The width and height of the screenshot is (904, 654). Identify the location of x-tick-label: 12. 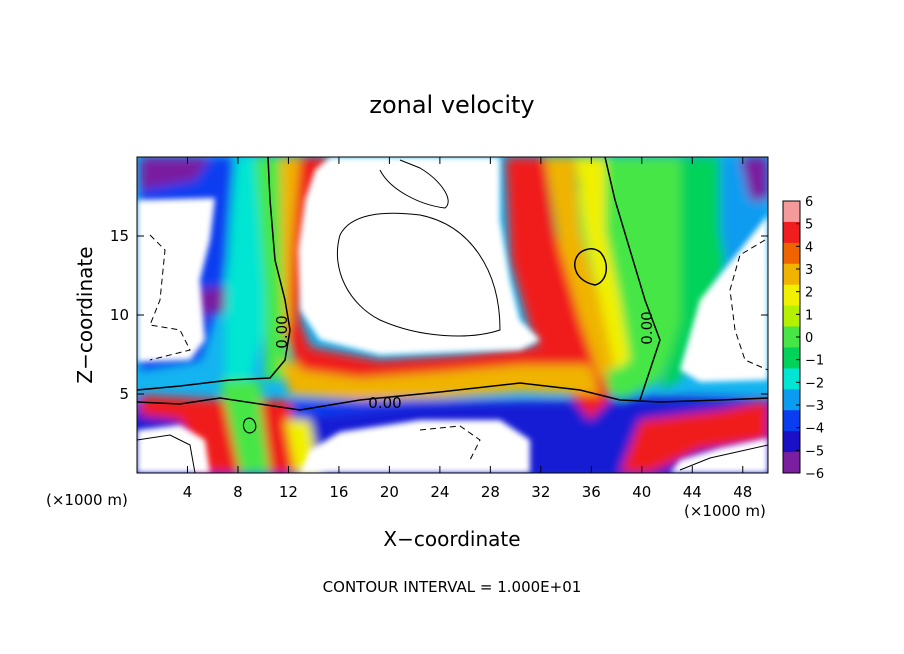
(288, 492).